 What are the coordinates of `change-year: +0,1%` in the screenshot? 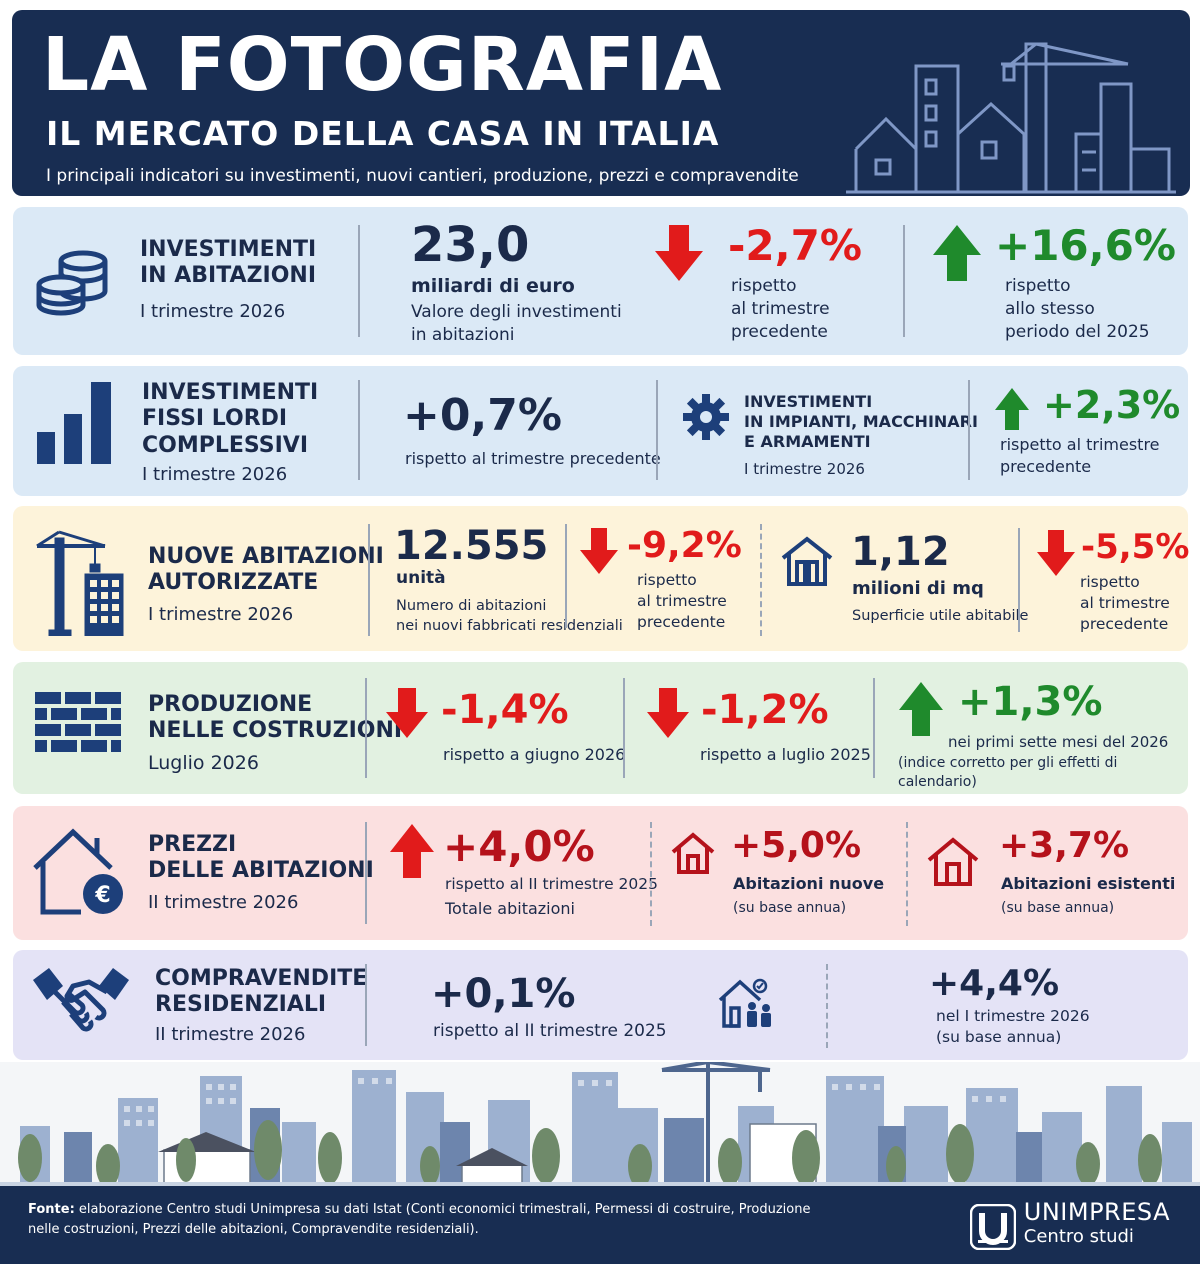 It's located at (503, 994).